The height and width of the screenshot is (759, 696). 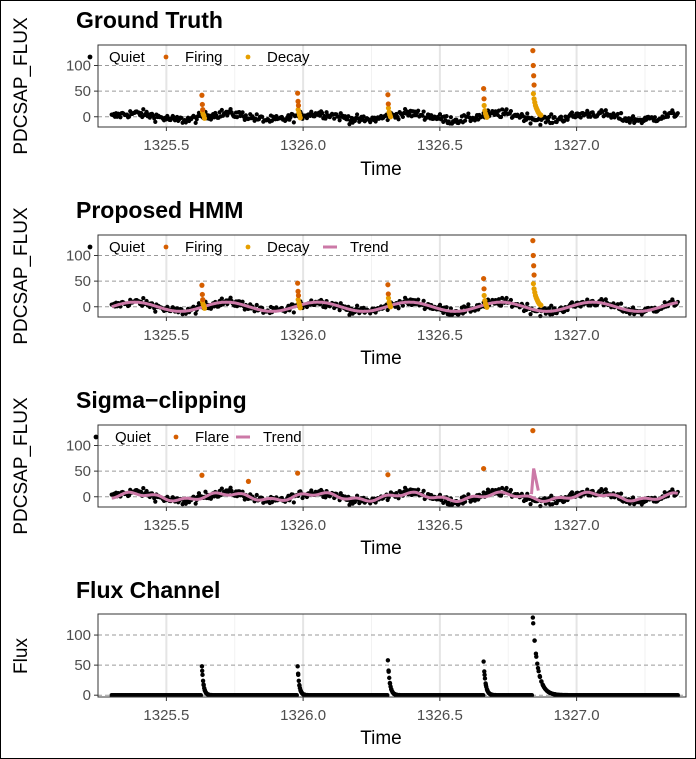 I want to click on panel-title: Ground Truth, so click(x=149, y=20).